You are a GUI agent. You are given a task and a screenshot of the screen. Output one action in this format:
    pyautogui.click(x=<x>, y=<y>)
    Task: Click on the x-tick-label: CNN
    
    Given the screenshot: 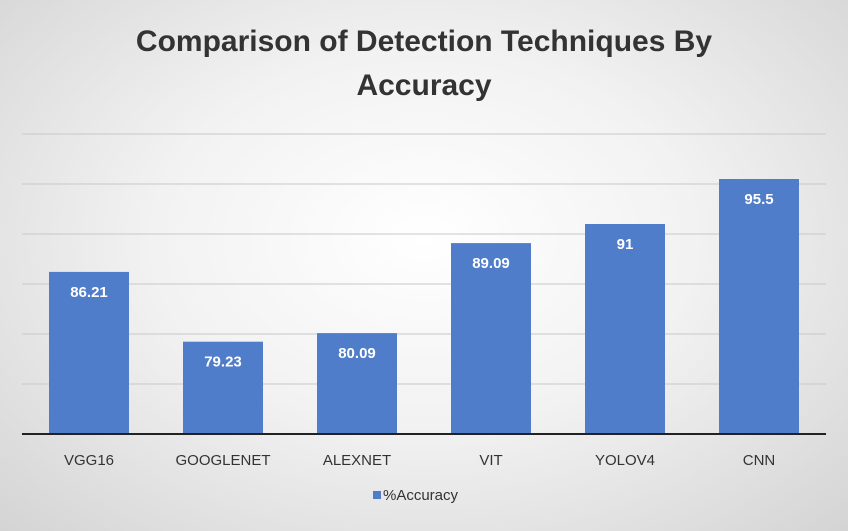 What is the action you would take?
    pyautogui.click(x=759, y=460)
    